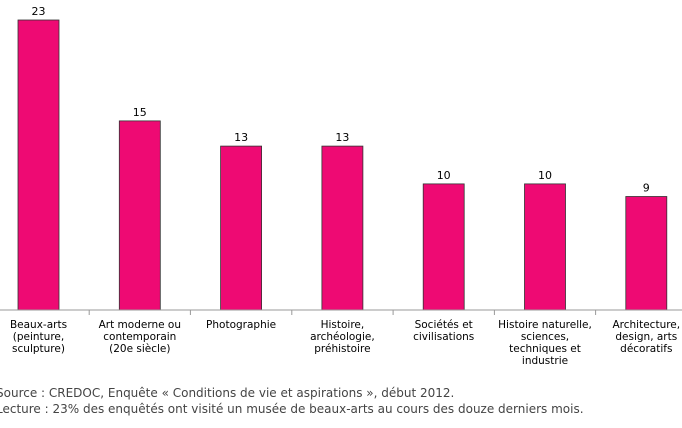 This screenshot has width=682, height=428. Describe the element at coordinates (443, 337) in the screenshot. I see `category-label-line: civilisations` at that location.